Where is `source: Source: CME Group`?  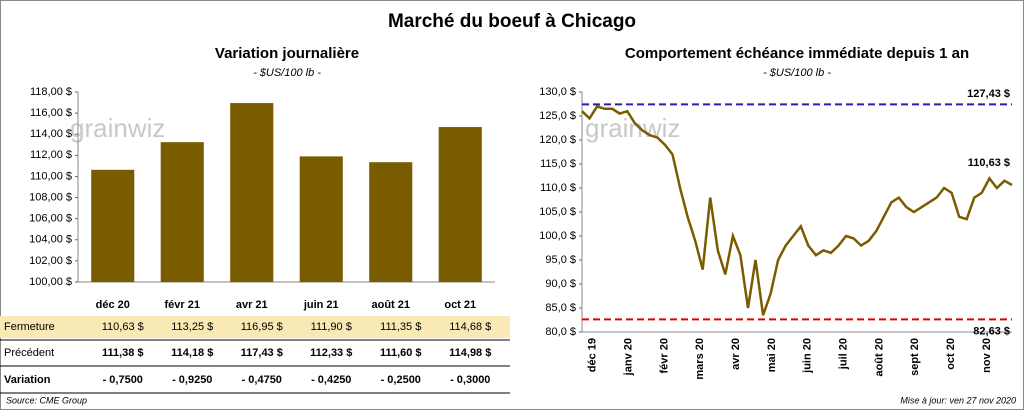 source: Source: CME Group is located at coordinates (46, 400).